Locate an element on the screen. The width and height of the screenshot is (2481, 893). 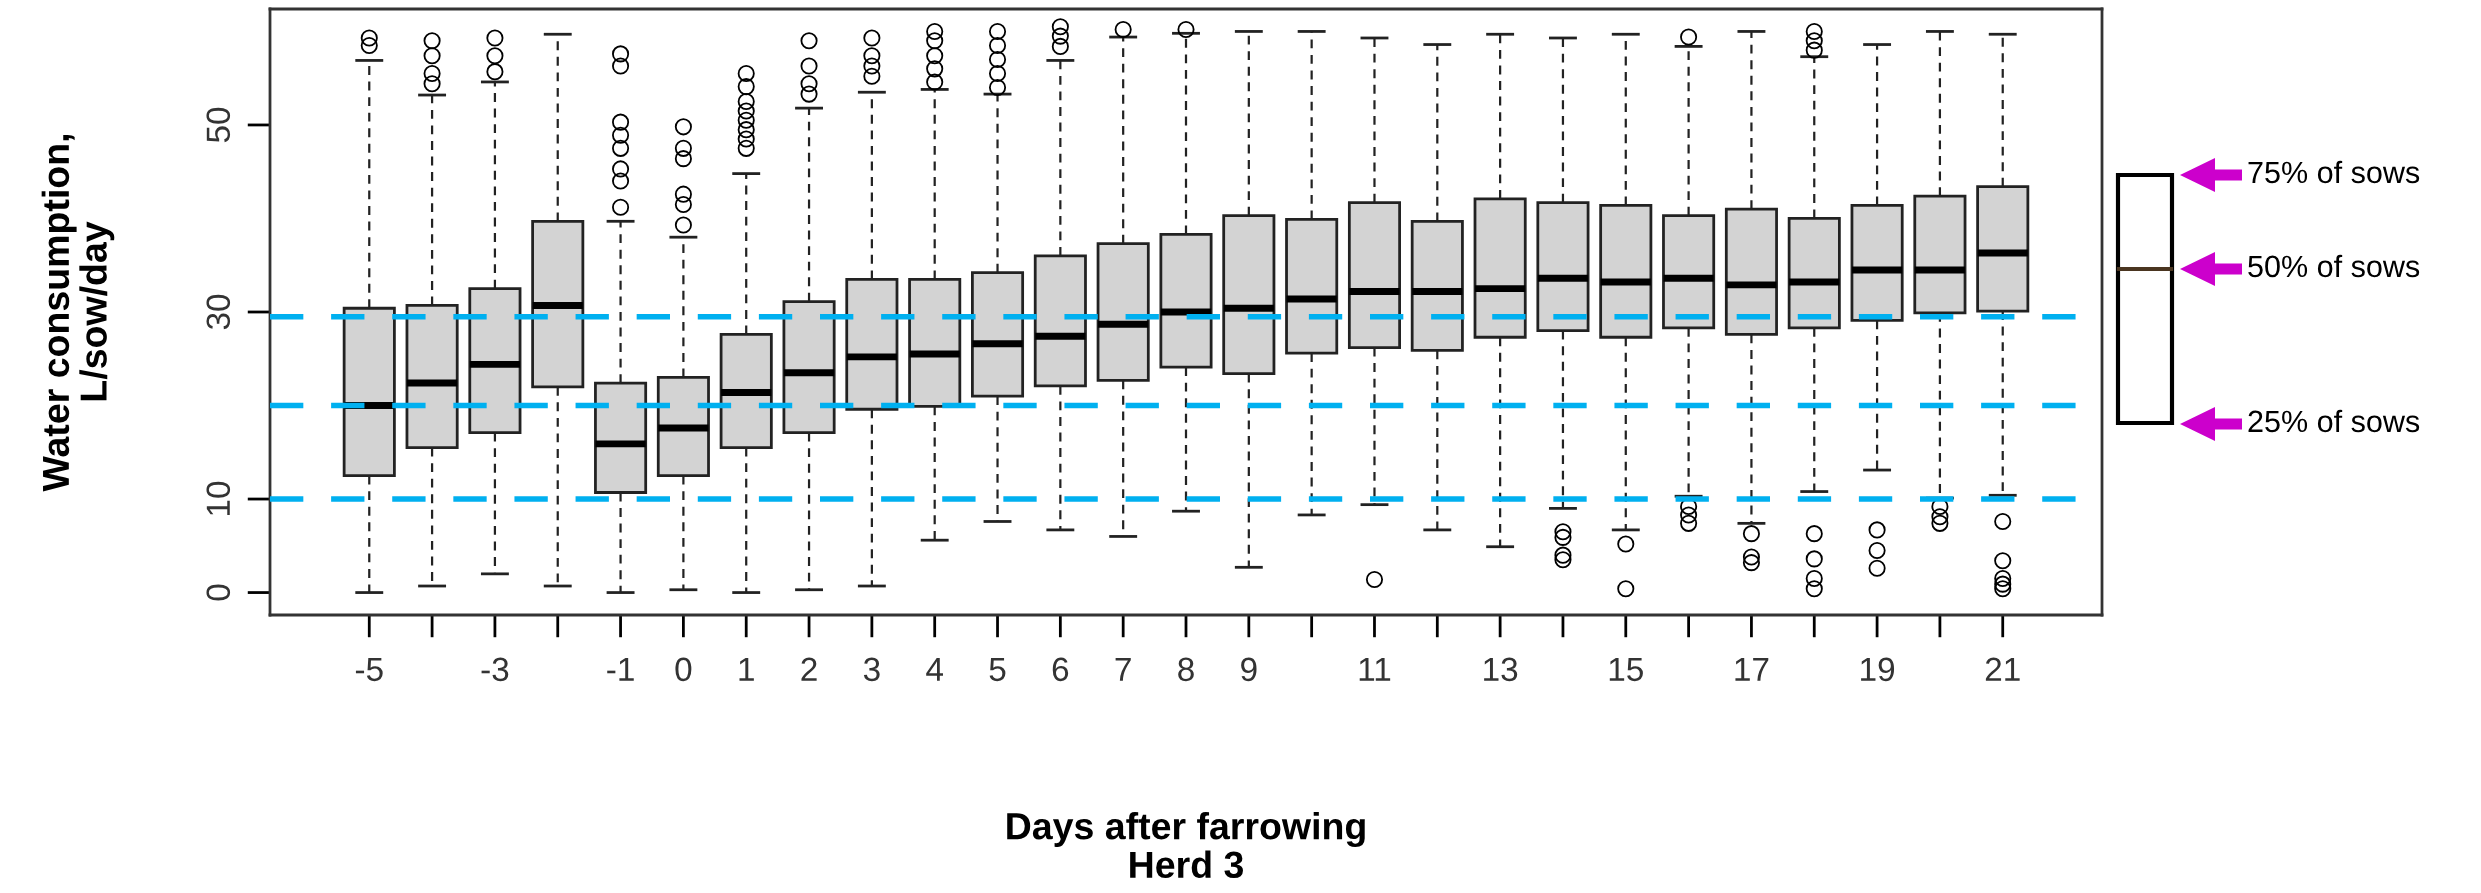
x-tick-label: -3 is located at coordinates (495, 669).